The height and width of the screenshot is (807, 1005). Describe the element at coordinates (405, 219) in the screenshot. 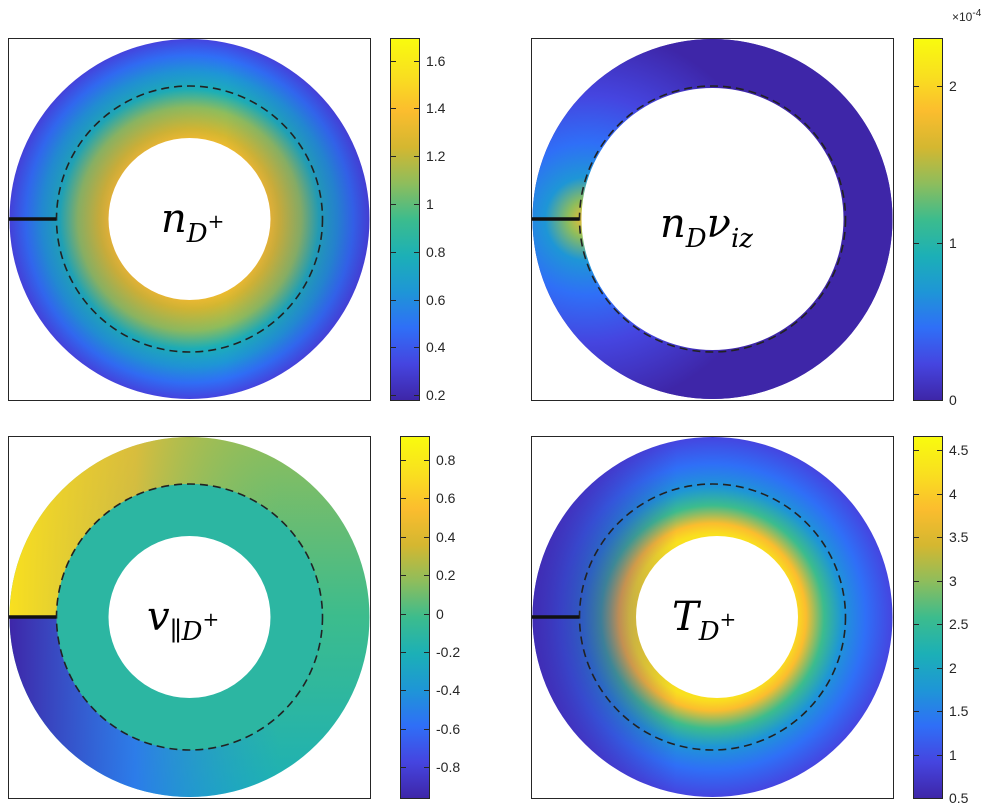

I see `colorbar-density` at that location.